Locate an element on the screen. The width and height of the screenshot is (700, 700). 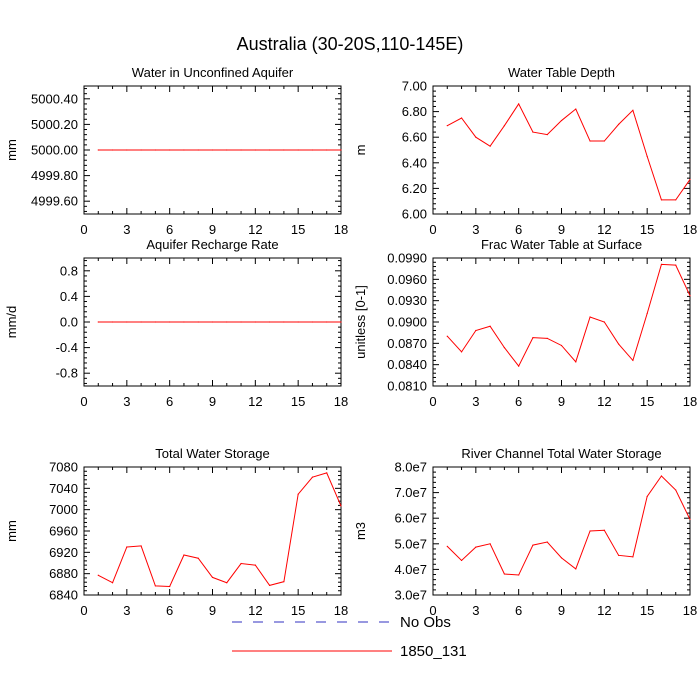
y-tick-label: 5000.20 is located at coordinates (54, 124).